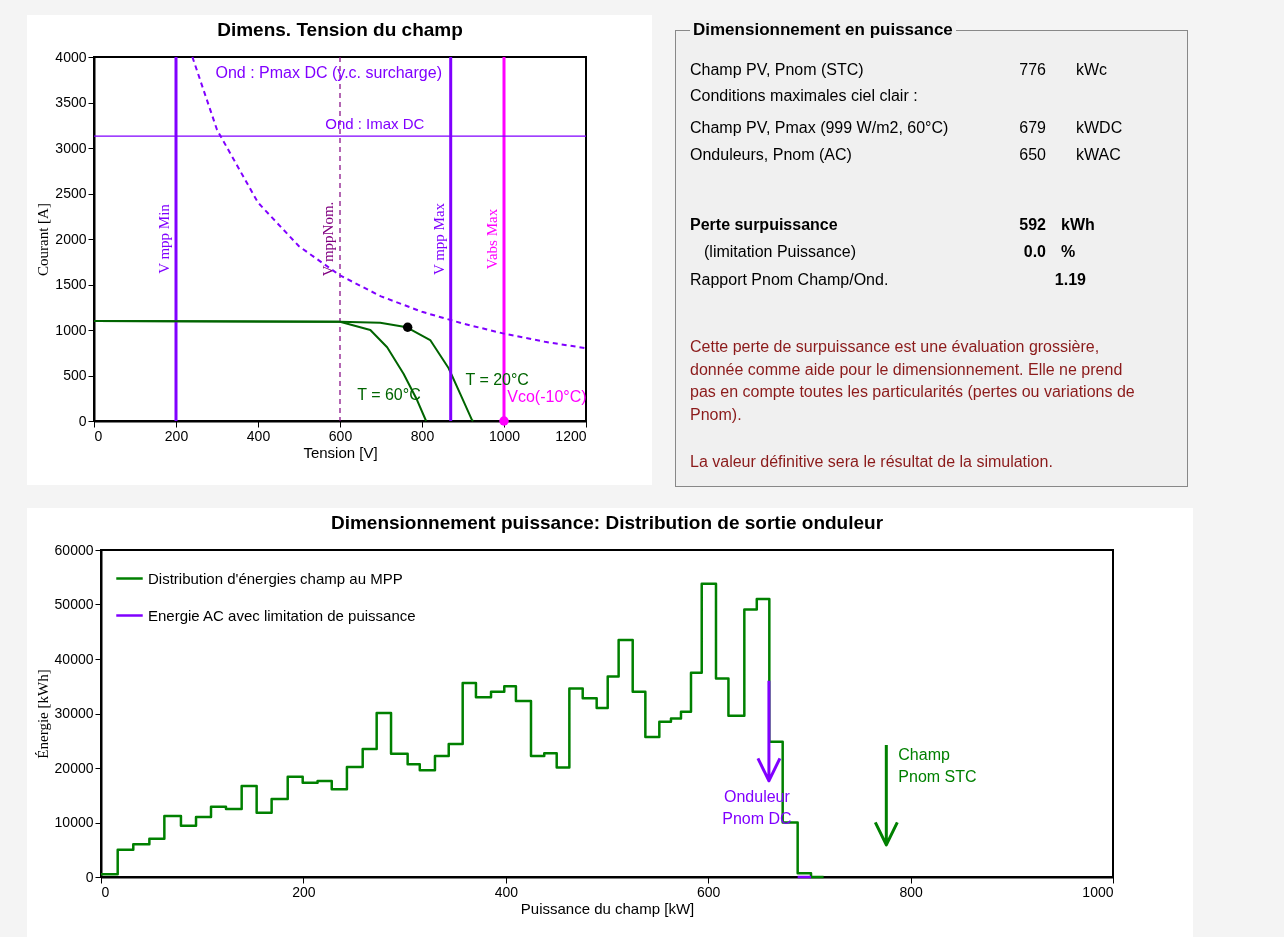  What do you see at coordinates (1032, 128) in the screenshot?
I see `text: 679` at bounding box center [1032, 128].